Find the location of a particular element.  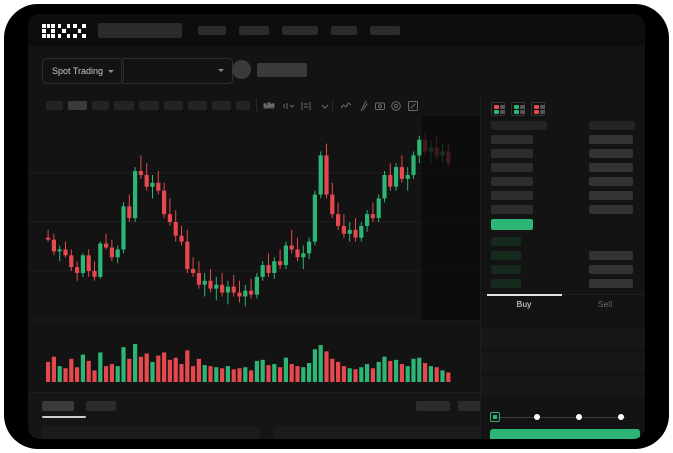

line-chart-icon is located at coordinates (346, 106).